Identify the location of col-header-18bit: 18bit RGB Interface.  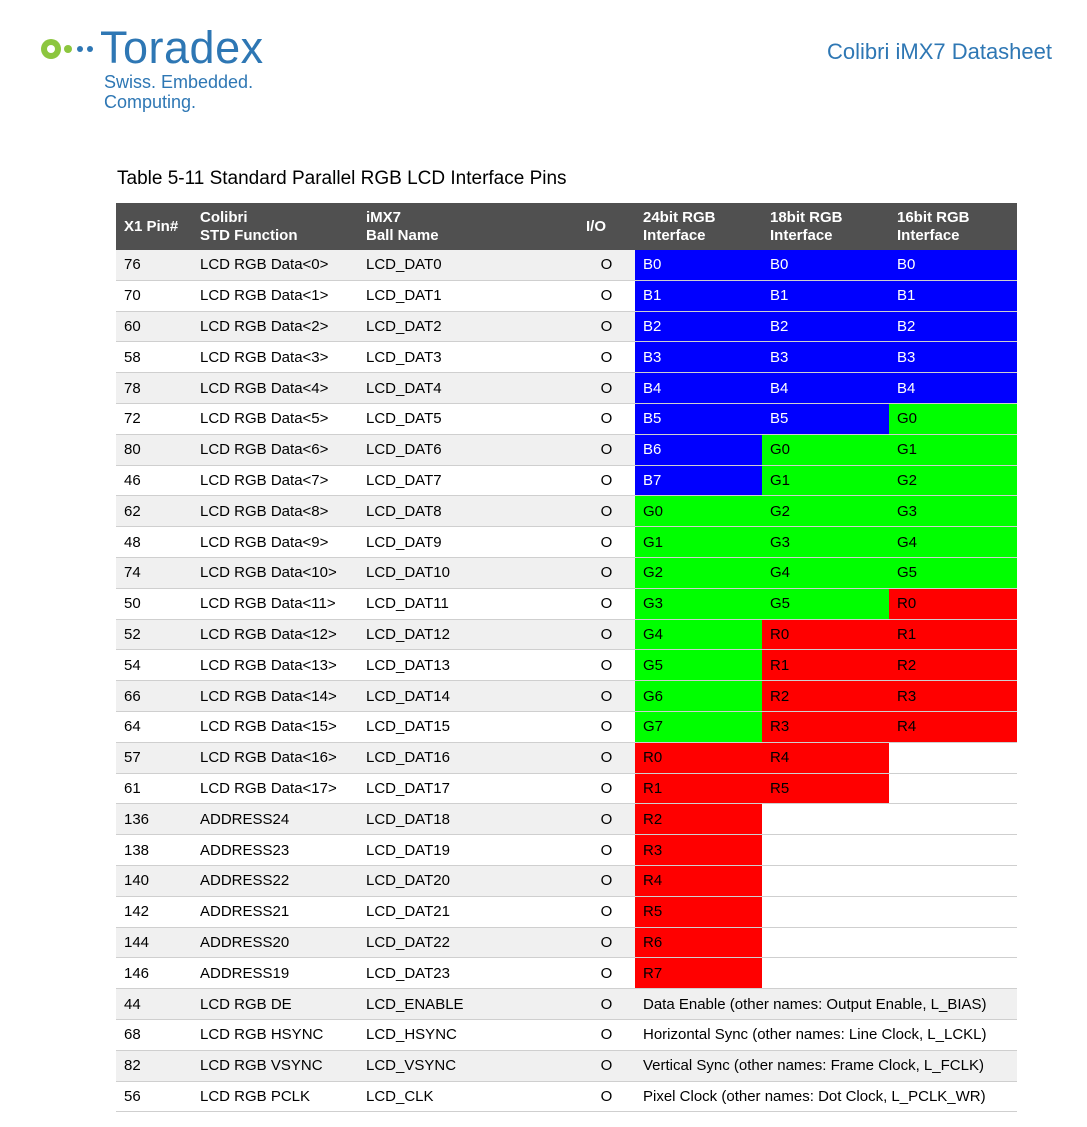
(825, 226).